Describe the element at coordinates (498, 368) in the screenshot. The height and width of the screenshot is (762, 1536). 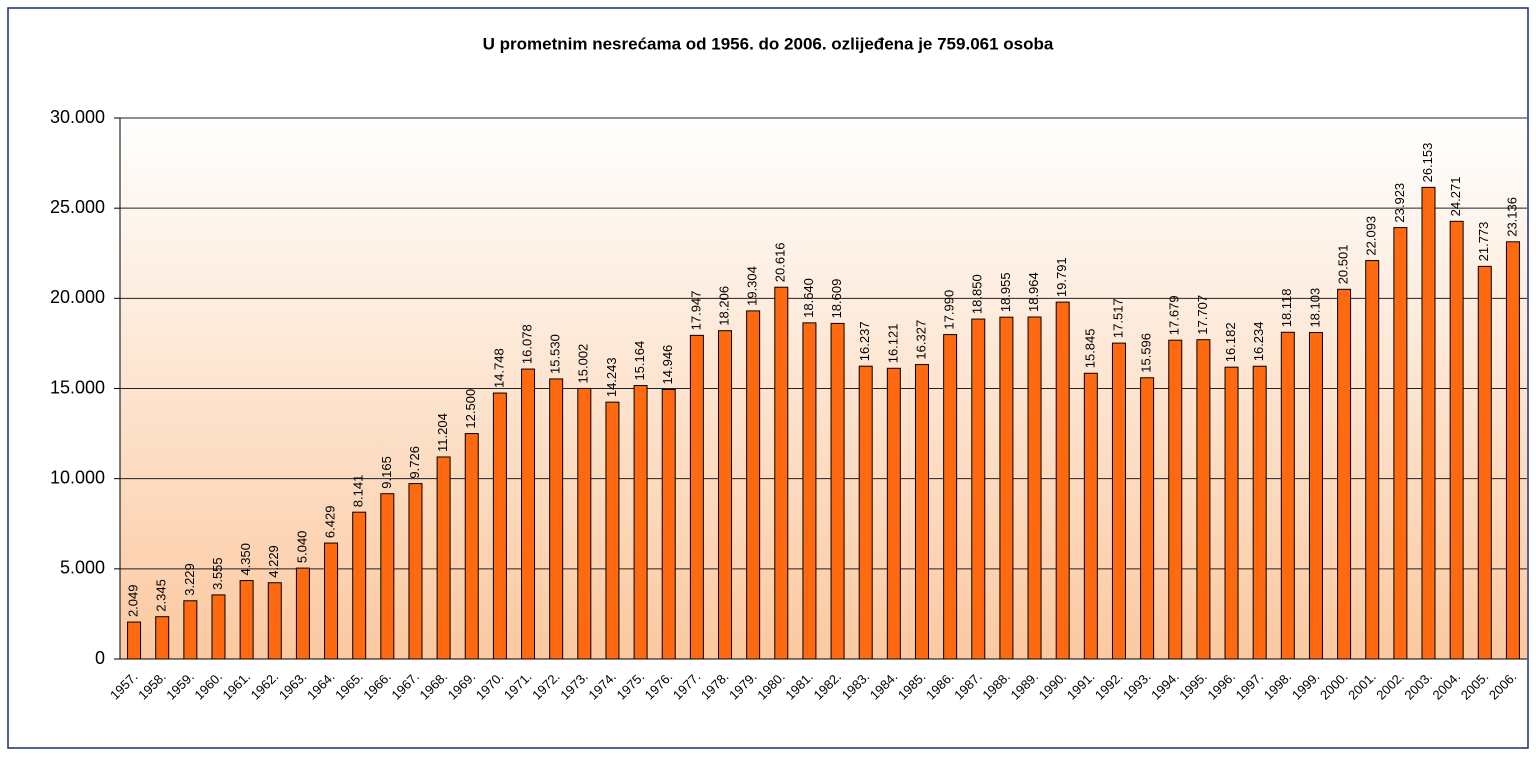
I see `value-label: 14.748` at that location.